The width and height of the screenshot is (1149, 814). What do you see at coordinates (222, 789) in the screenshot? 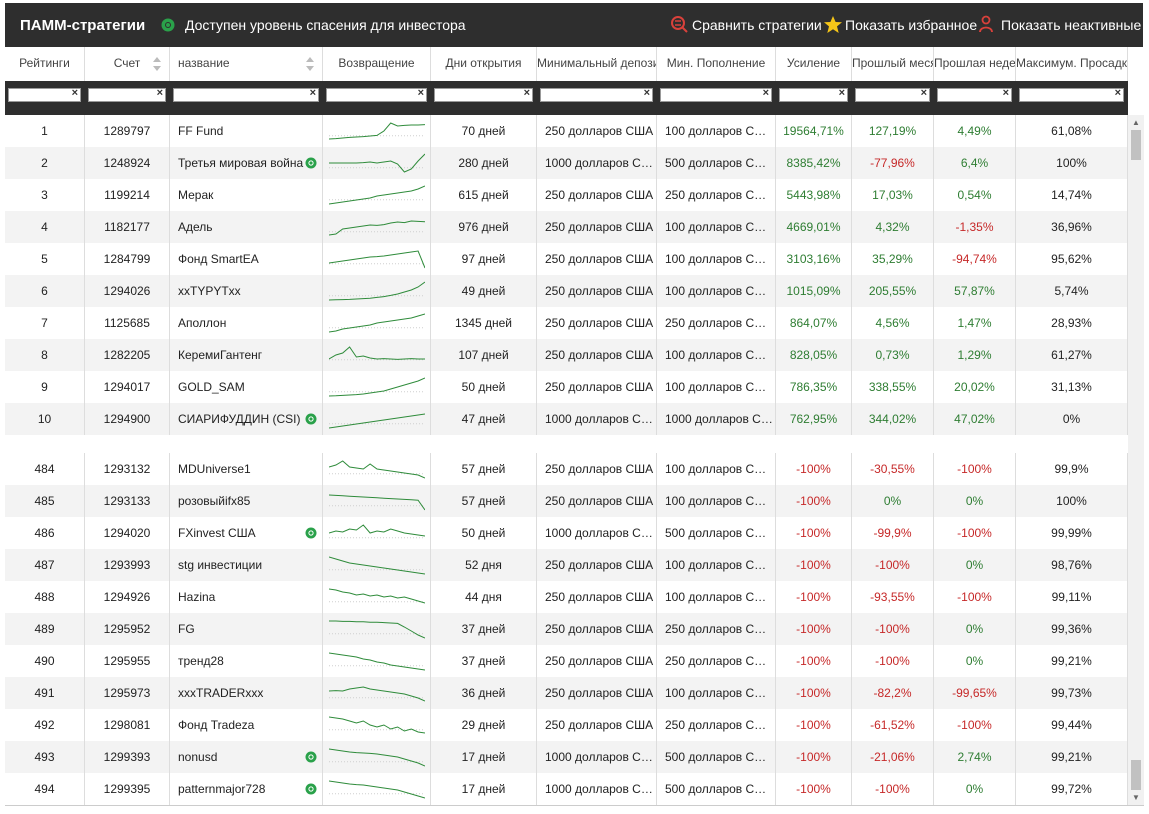
I see `cell-value: patternmajor728` at bounding box center [222, 789].